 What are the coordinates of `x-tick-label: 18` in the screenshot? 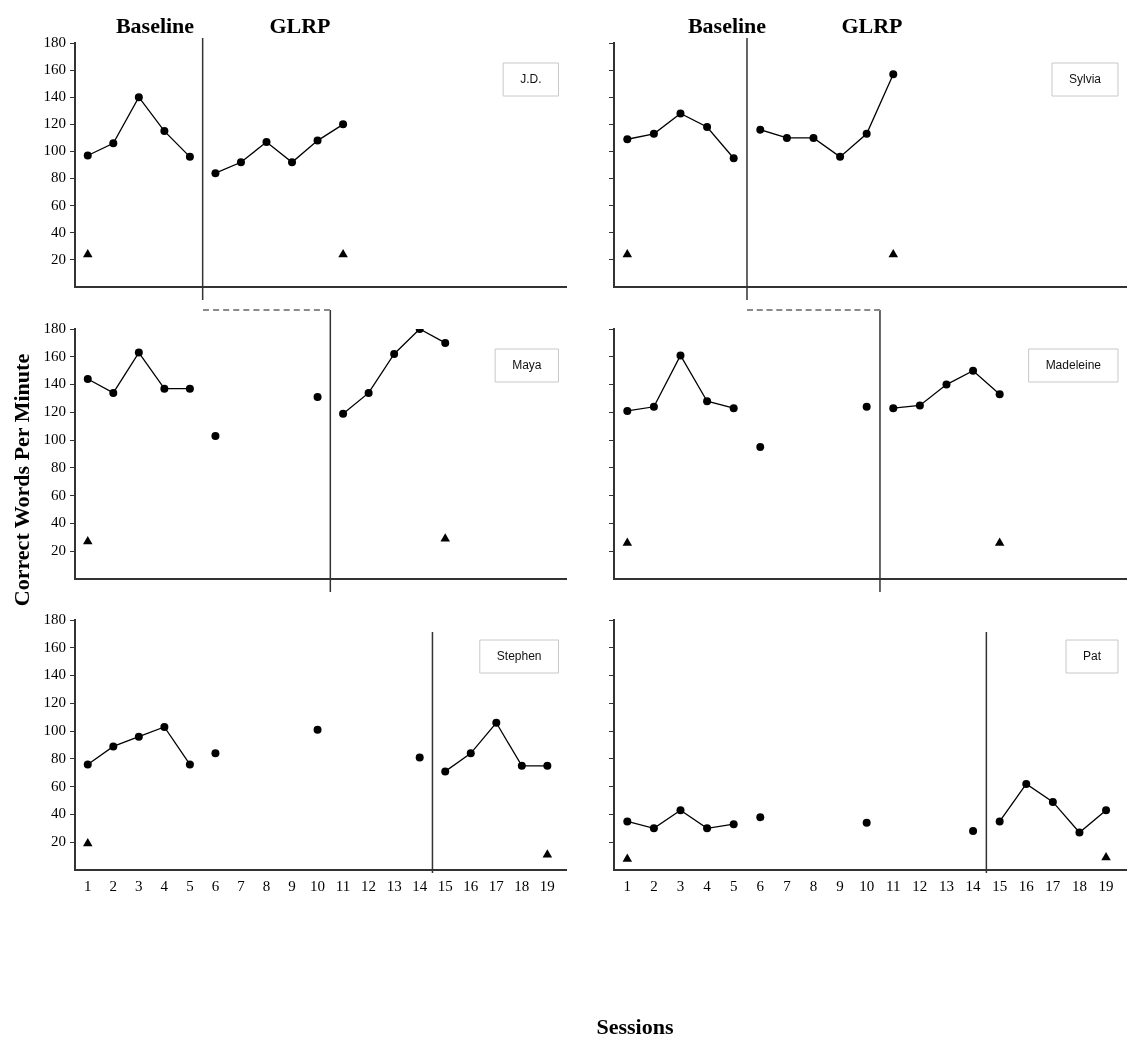 It's located at (1079, 885).